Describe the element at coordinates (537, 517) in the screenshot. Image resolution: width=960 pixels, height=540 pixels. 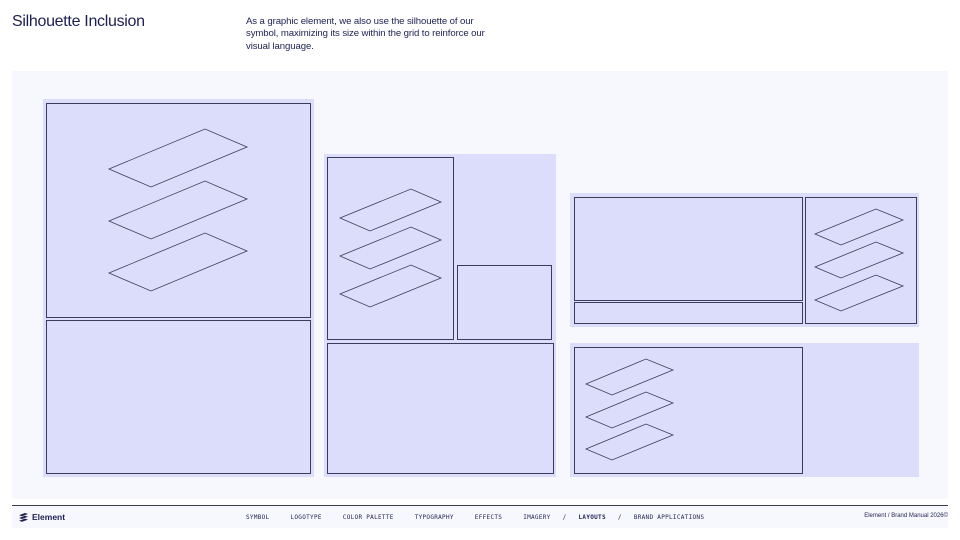
I see `nav-item-imagery: IMAGERY` at that location.